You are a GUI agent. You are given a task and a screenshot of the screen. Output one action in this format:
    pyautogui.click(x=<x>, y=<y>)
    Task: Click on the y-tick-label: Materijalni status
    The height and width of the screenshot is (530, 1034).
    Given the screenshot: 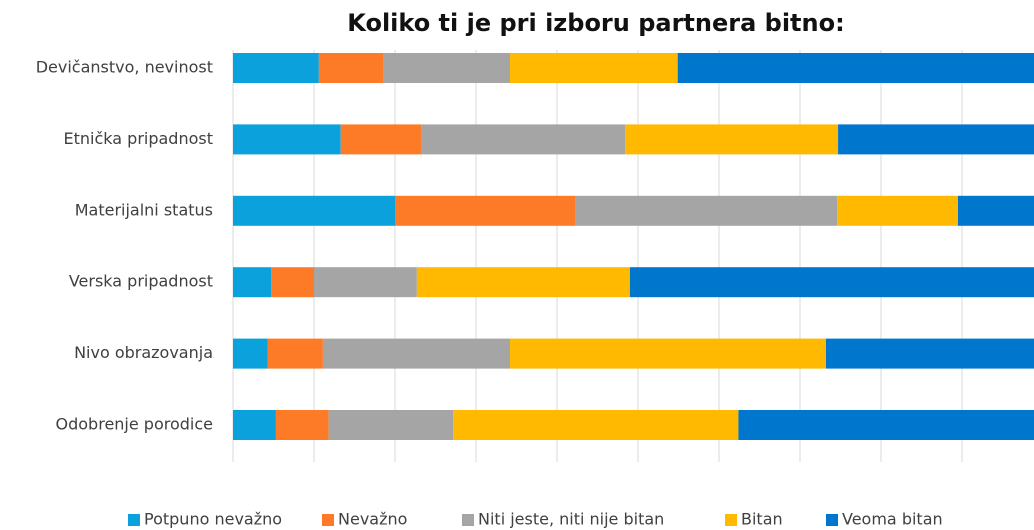 What is the action you would take?
    pyautogui.click(x=144, y=209)
    